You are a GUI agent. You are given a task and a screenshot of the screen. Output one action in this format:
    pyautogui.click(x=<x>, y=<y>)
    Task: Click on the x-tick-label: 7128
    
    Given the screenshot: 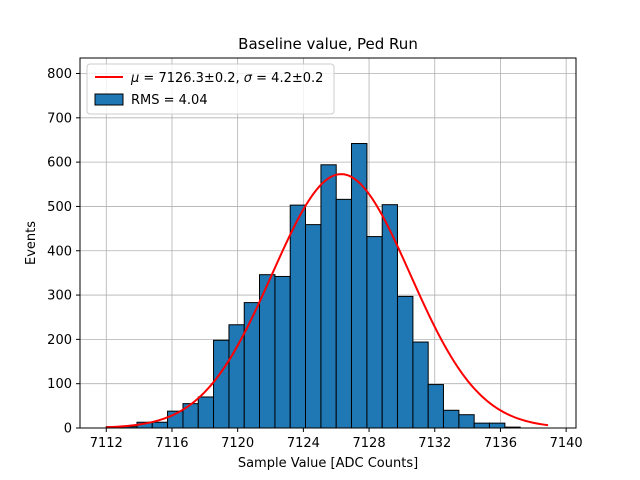 What is the action you would take?
    pyautogui.click(x=369, y=443)
    